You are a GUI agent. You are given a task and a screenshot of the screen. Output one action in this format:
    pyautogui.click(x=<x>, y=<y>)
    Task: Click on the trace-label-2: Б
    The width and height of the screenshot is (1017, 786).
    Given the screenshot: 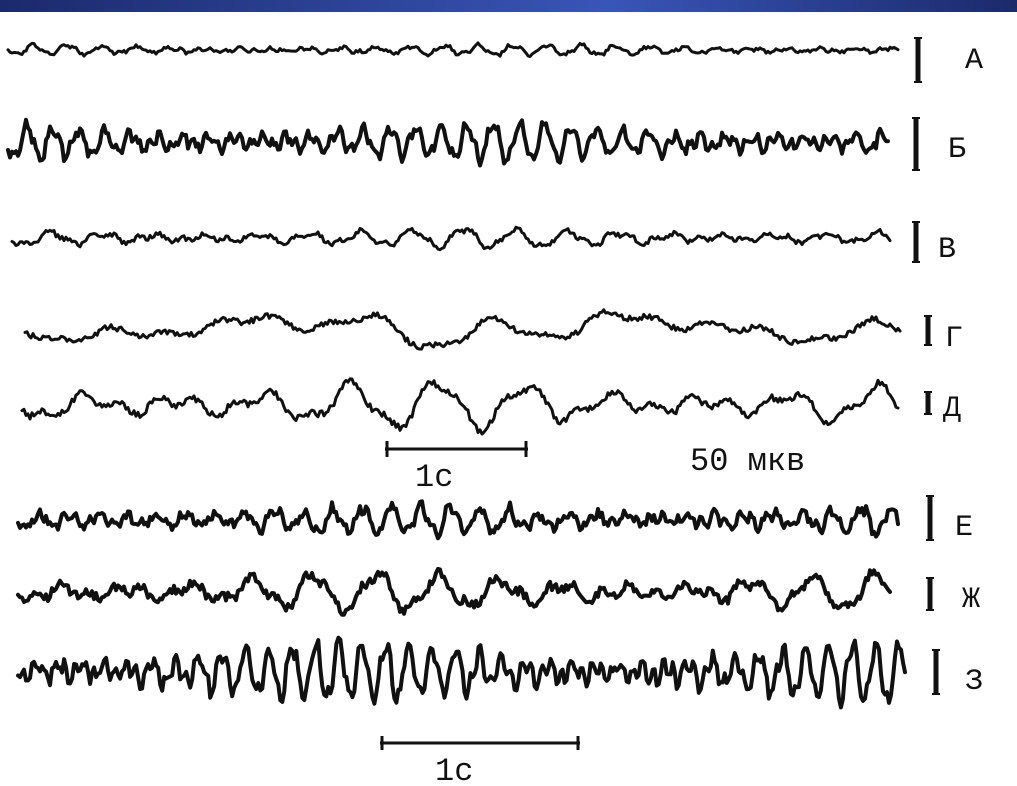 What is the action you would take?
    pyautogui.click(x=957, y=150)
    